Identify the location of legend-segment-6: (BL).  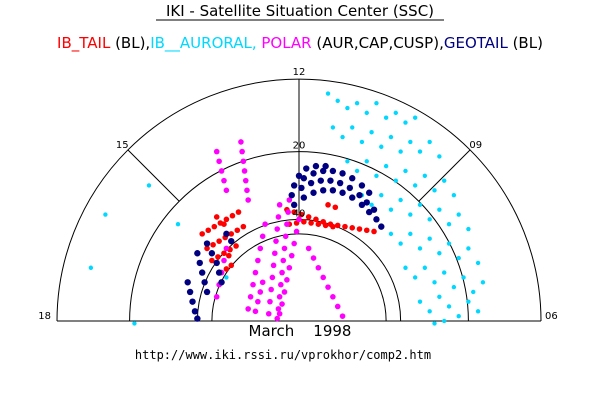
(525, 43).